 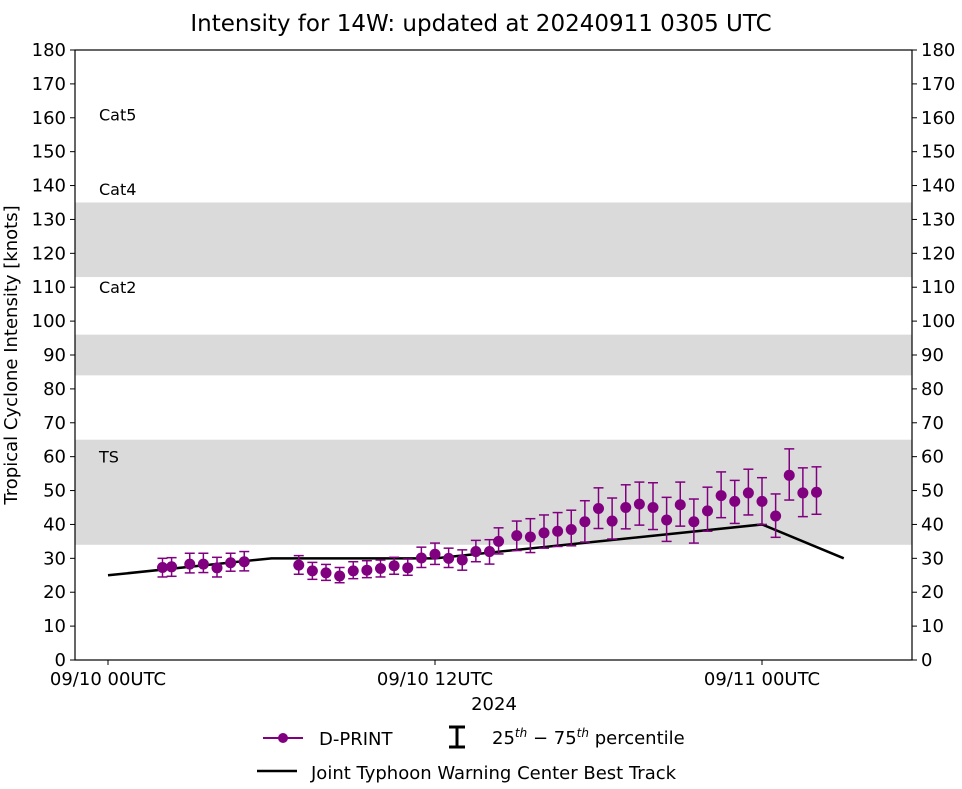 I want to click on y-tick-label-right: 90, so click(x=932, y=355).